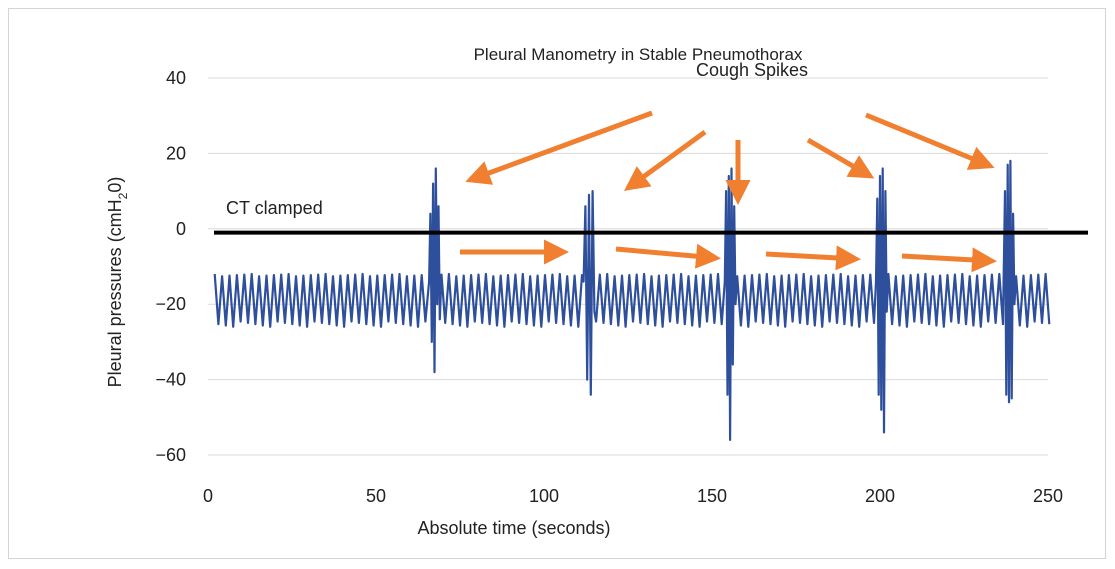  I want to click on y-axis-label: Pleural pressures (cmH20), so click(117, 282).